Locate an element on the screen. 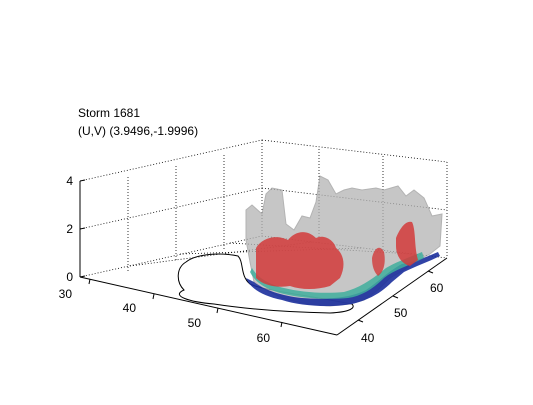 The width and height of the screenshot is (533, 405). z-tick-label: 2 is located at coordinates (69, 229).